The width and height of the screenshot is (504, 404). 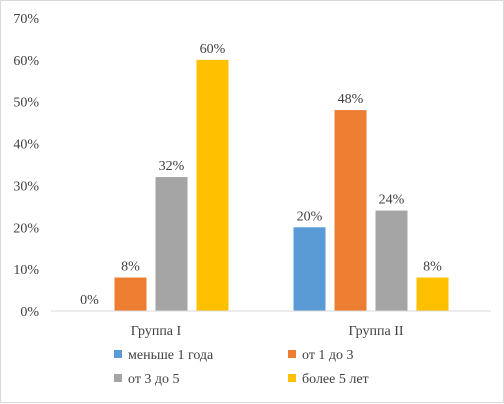 I want to click on data-label: 0%, so click(x=89, y=300).